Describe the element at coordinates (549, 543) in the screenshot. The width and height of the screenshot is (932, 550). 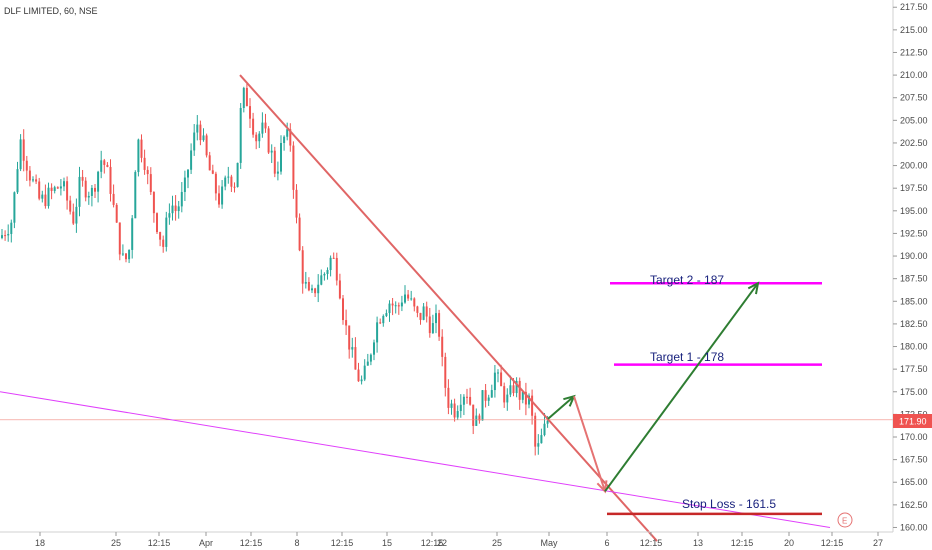
I see `time-tick-label: May` at that location.